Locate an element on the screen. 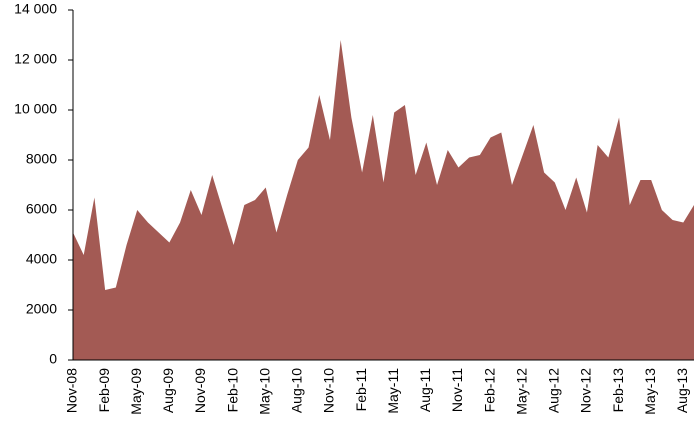 The width and height of the screenshot is (700, 438). y-tick-label: 12 000 is located at coordinates (35, 59).